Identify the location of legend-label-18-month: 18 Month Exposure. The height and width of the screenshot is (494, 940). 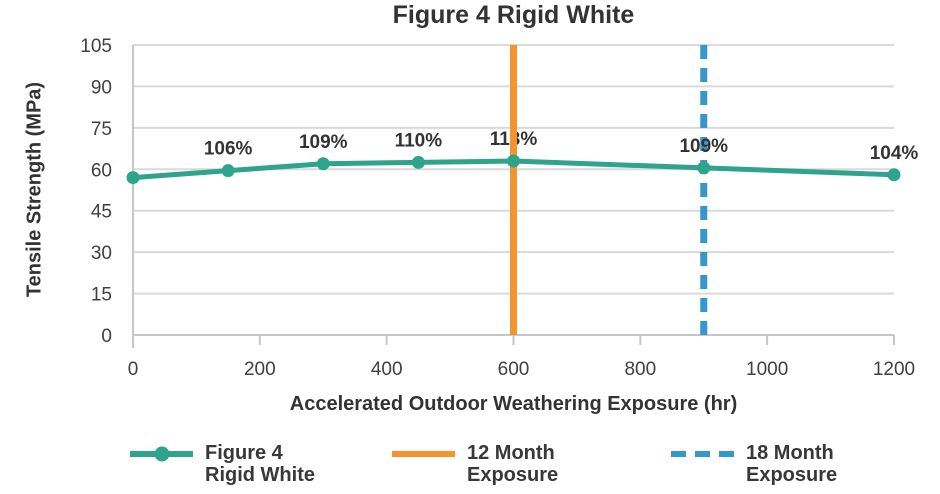
(791, 464).